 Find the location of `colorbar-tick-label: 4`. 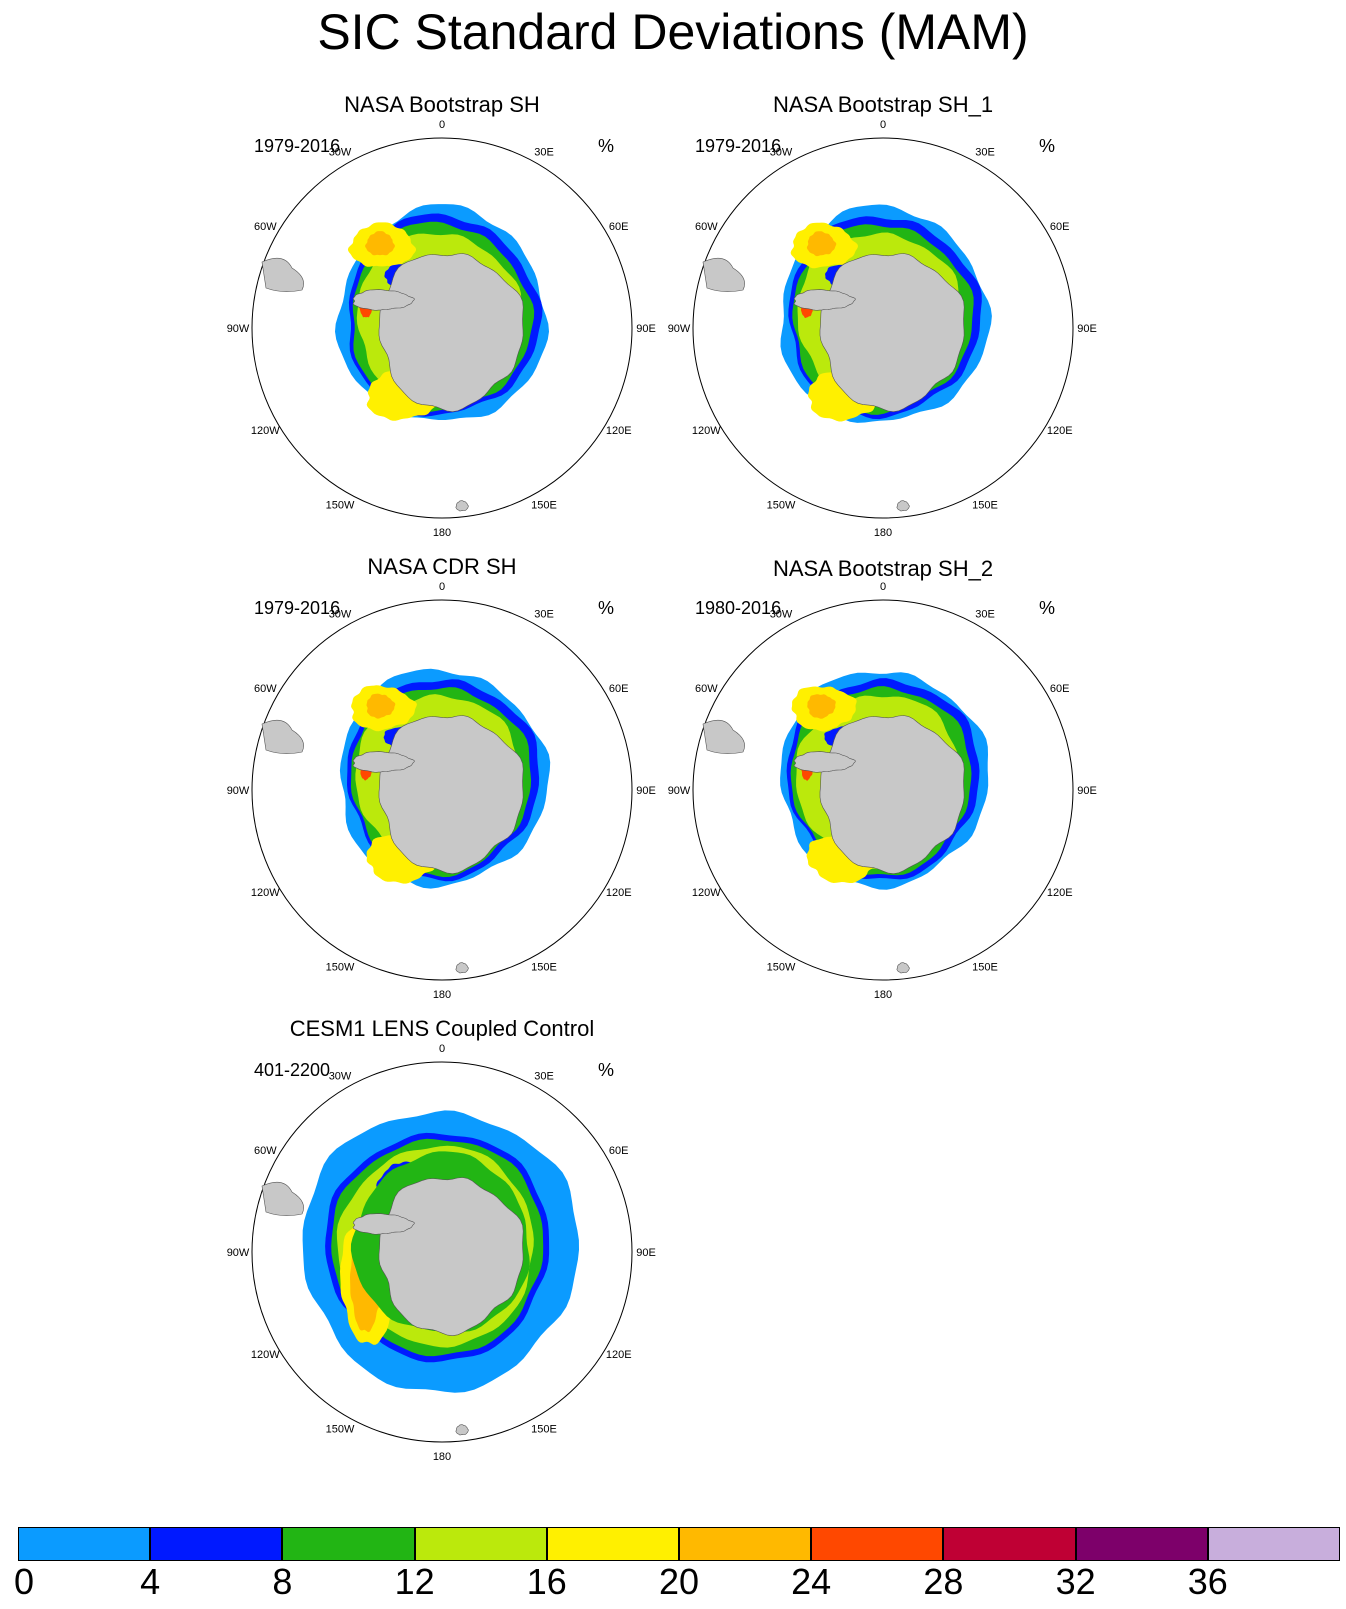

colorbar-tick-label: 4 is located at coordinates (150, 1581).